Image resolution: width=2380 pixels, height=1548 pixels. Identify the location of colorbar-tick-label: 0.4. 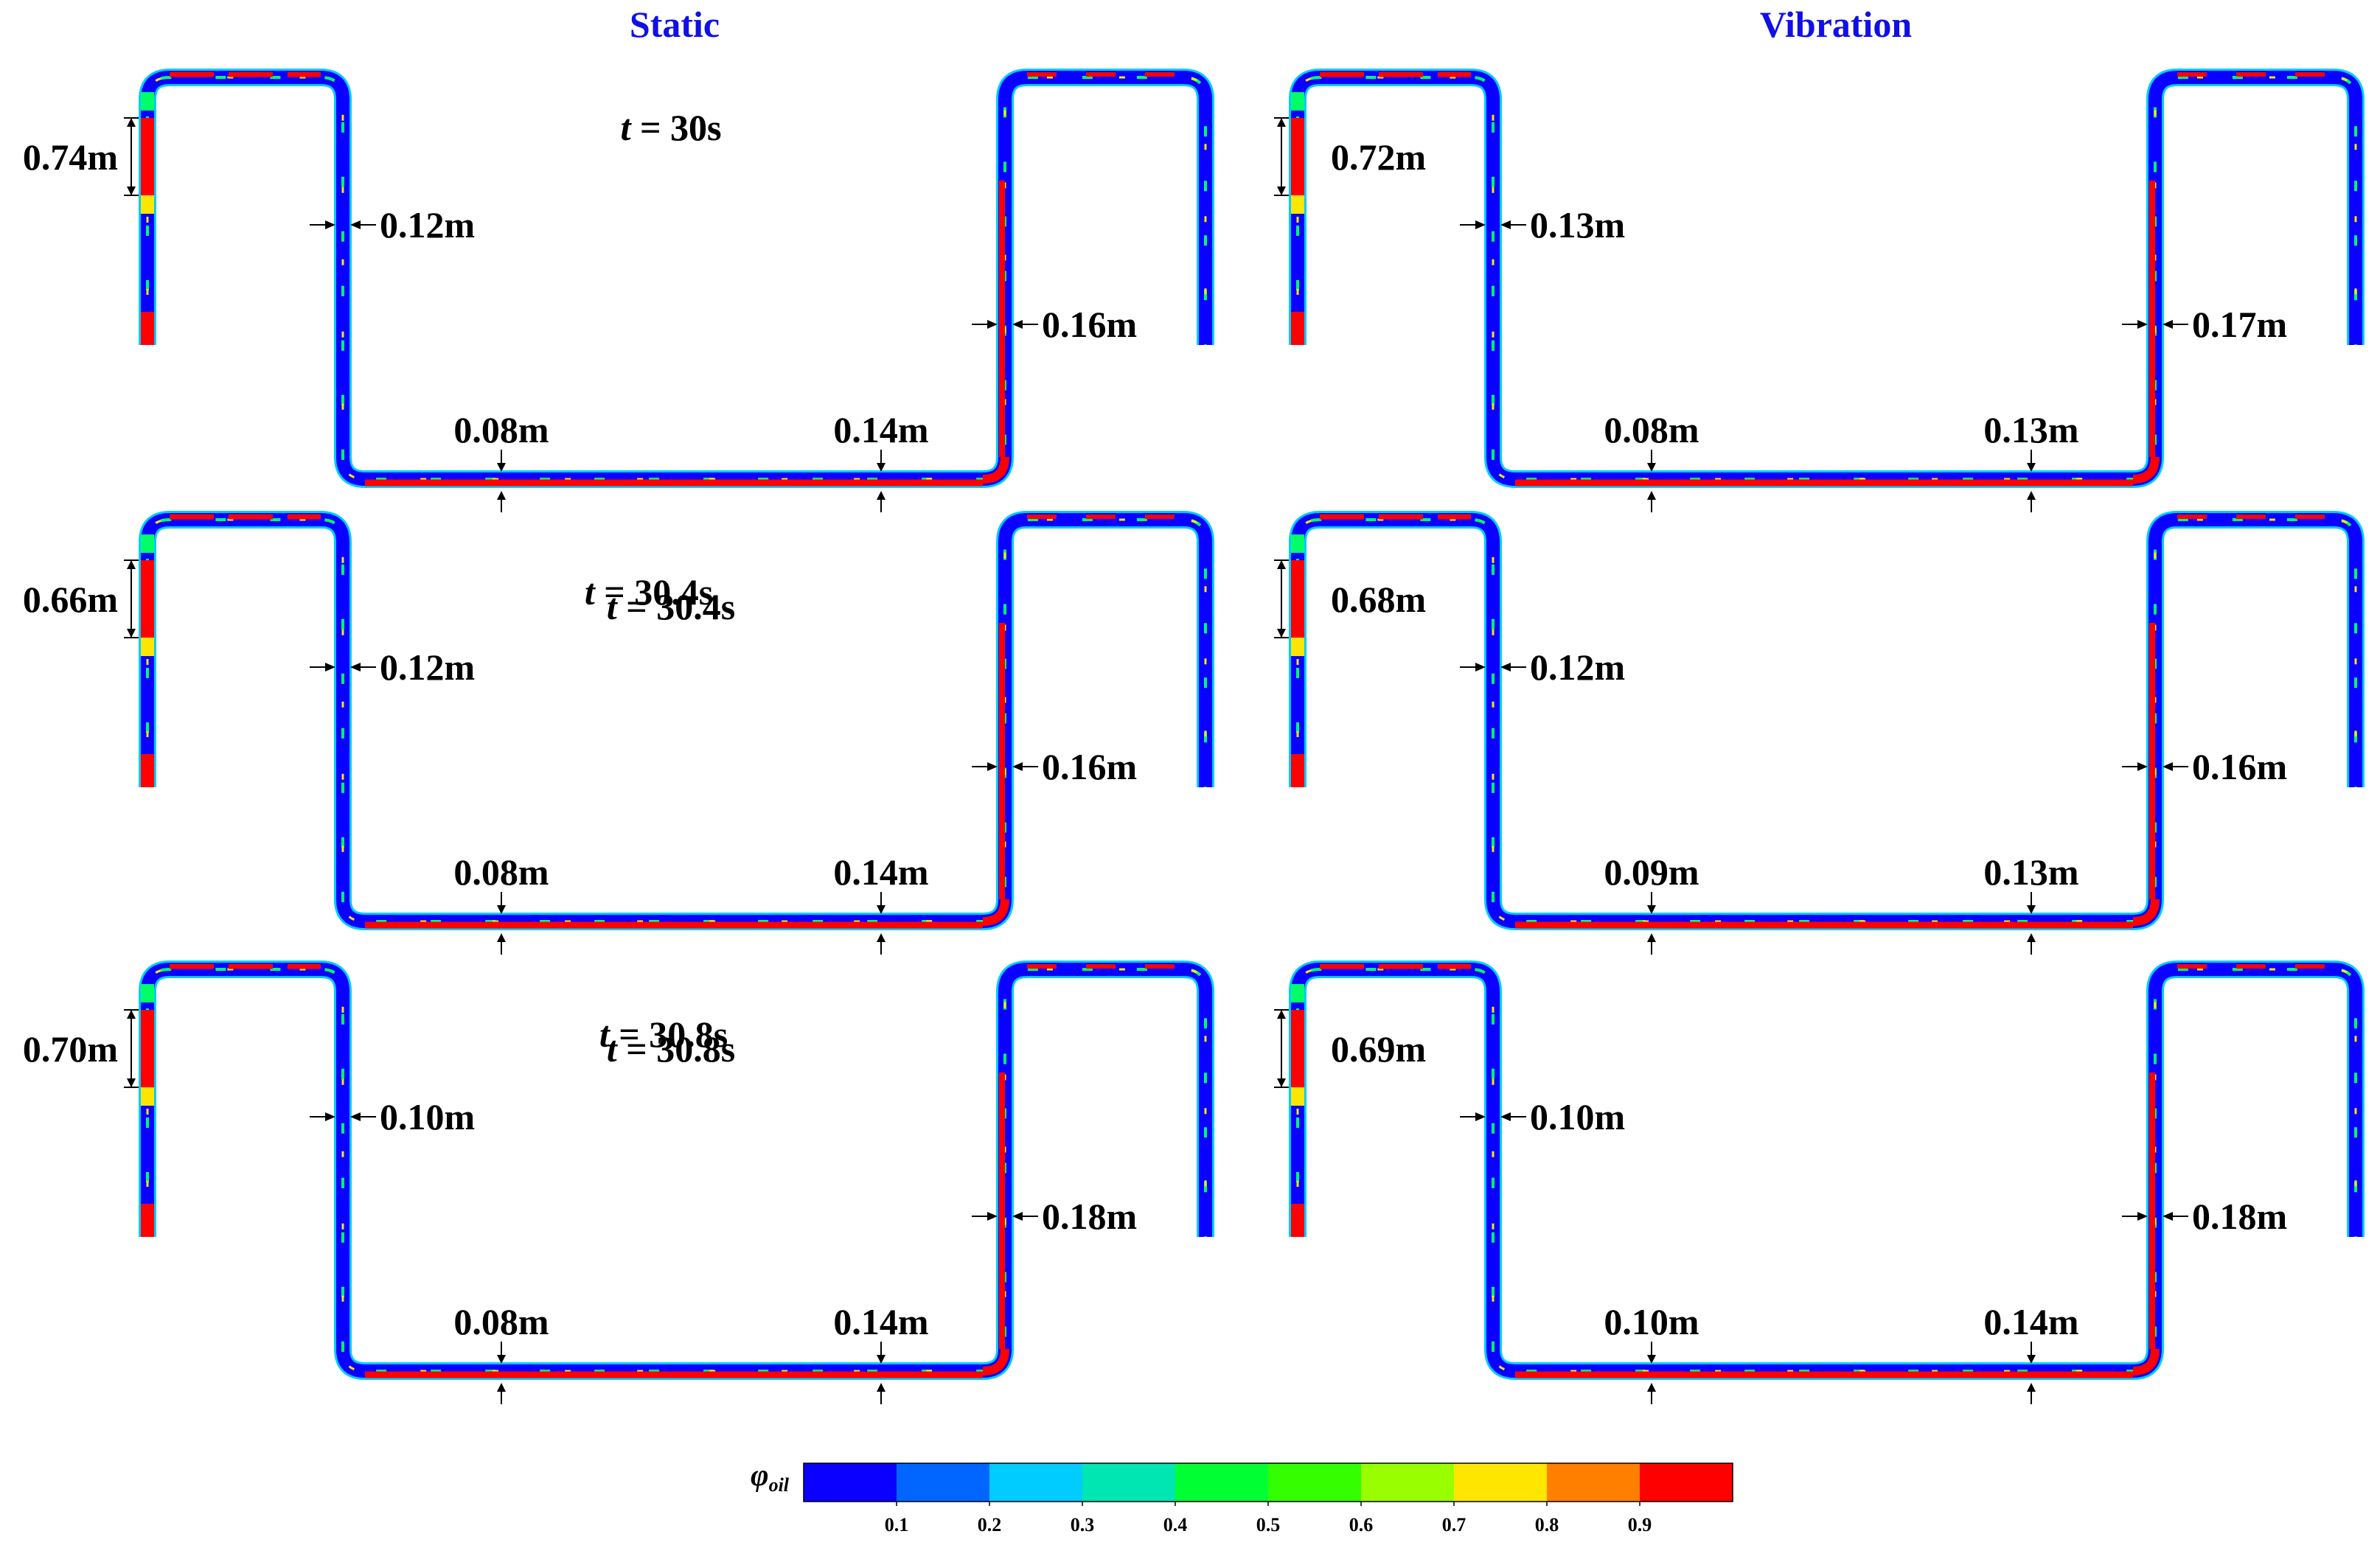
(1175, 1524).